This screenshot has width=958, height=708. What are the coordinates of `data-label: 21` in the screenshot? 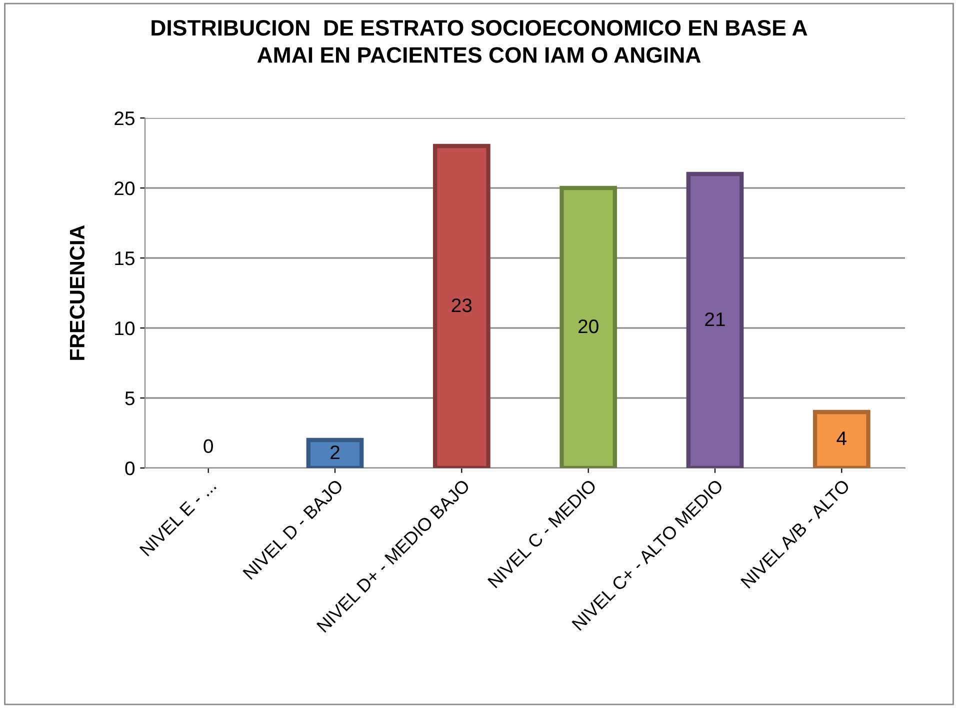 It's located at (715, 319).